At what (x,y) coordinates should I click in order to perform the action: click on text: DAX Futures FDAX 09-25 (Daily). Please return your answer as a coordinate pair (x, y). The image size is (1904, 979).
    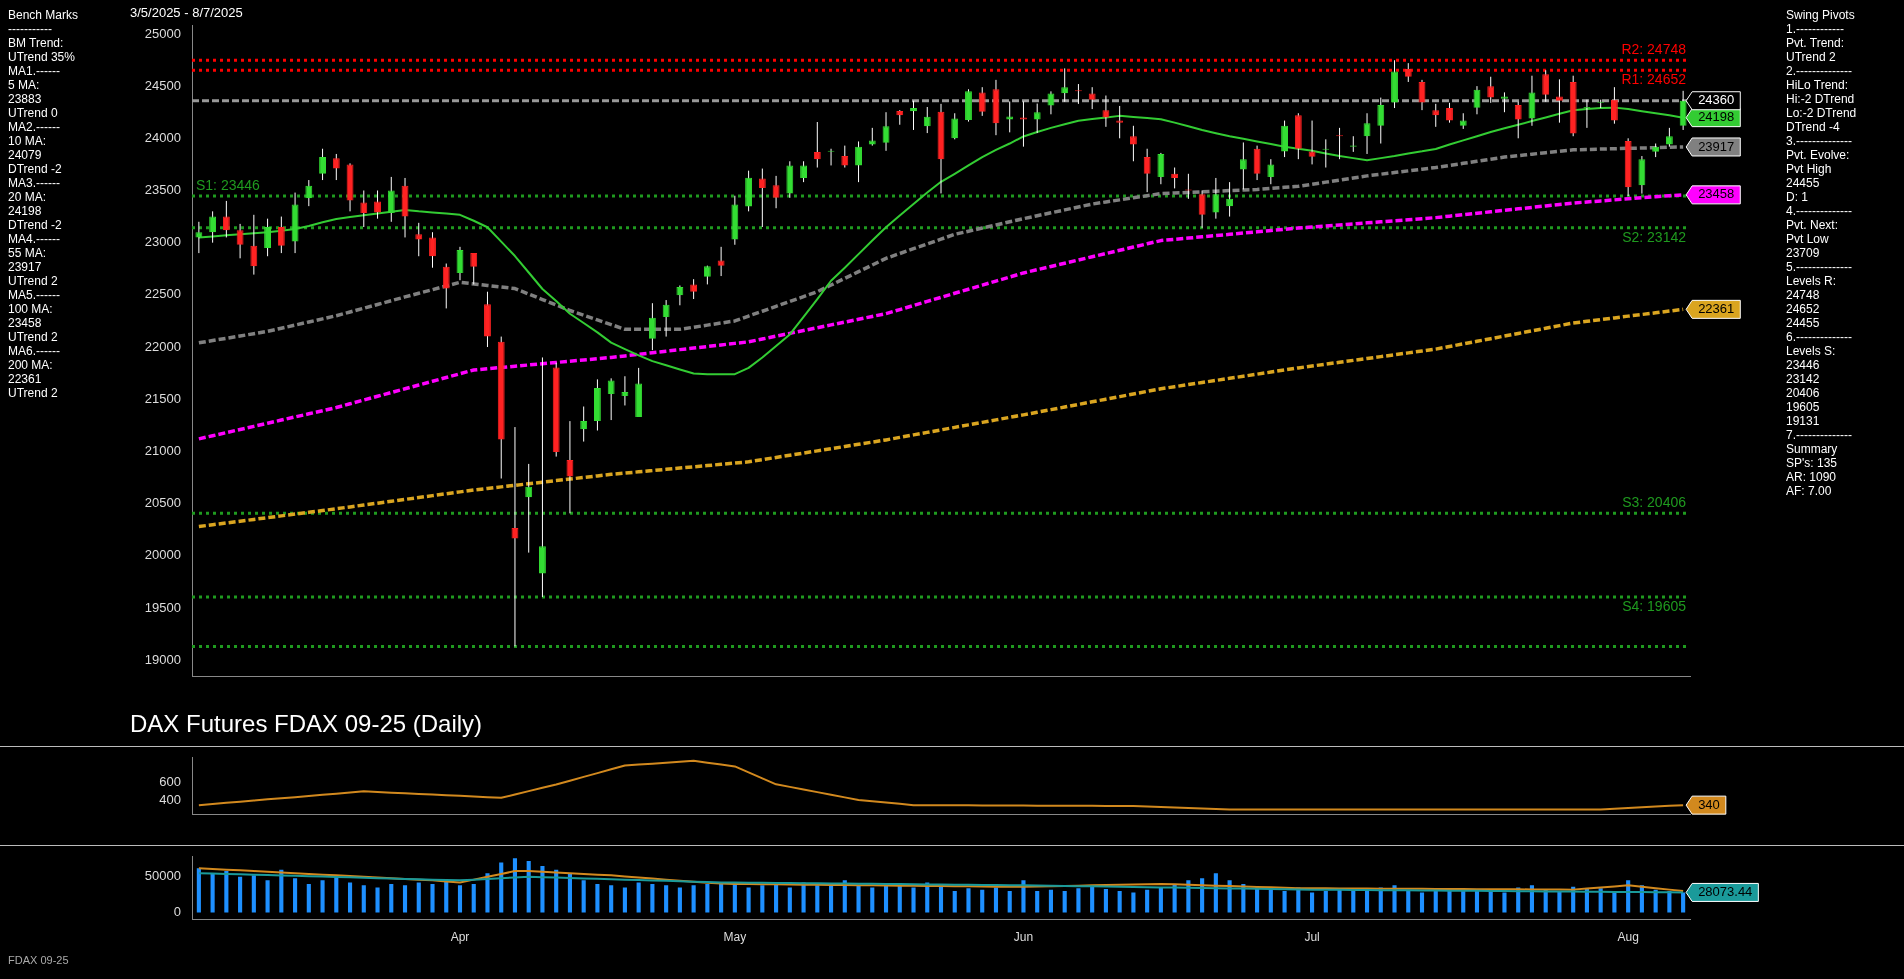
    Looking at the image, I should click on (306, 724).